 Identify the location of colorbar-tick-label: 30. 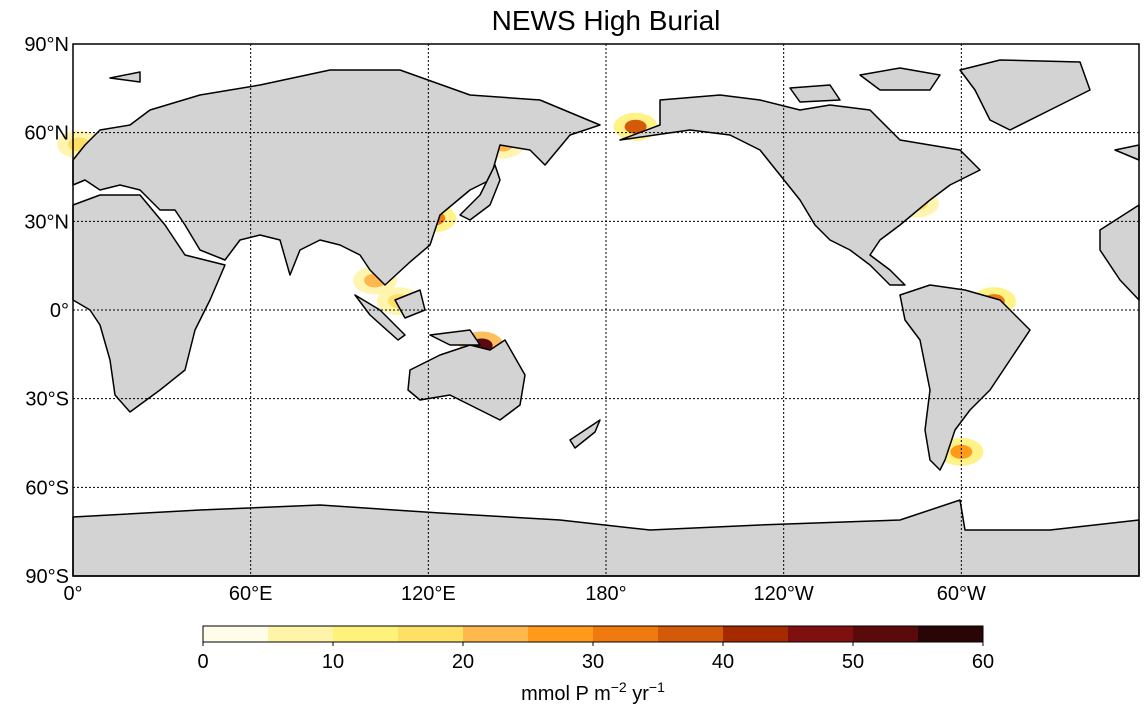
(593, 662).